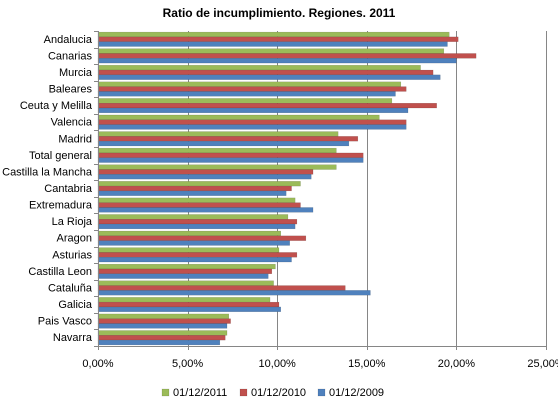  What do you see at coordinates (56, 106) in the screenshot?
I see `category-label: Ceuta y Melilla` at bounding box center [56, 106].